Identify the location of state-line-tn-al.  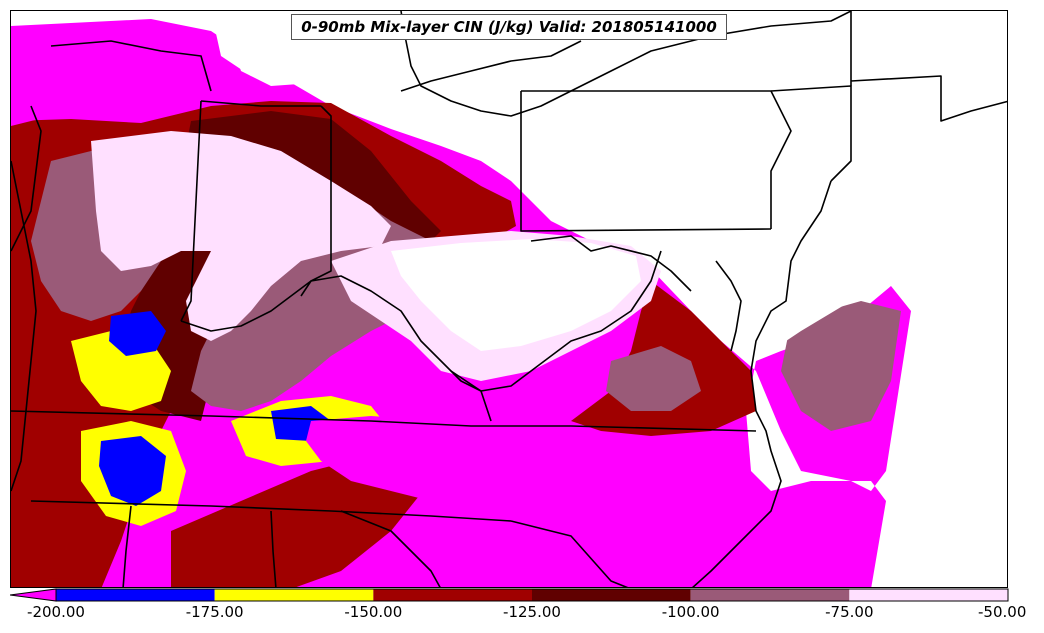
(127, 546).